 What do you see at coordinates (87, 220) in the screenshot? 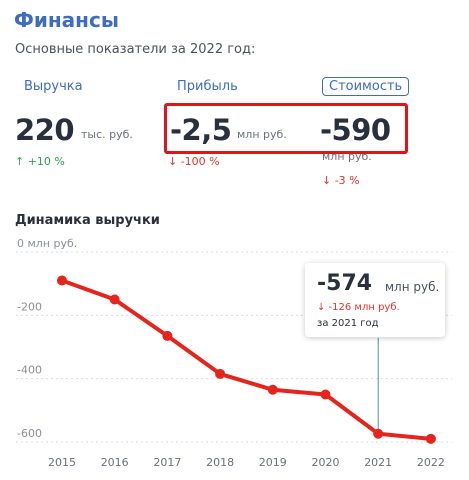
I see `chart-title: Динамика выручки` at bounding box center [87, 220].